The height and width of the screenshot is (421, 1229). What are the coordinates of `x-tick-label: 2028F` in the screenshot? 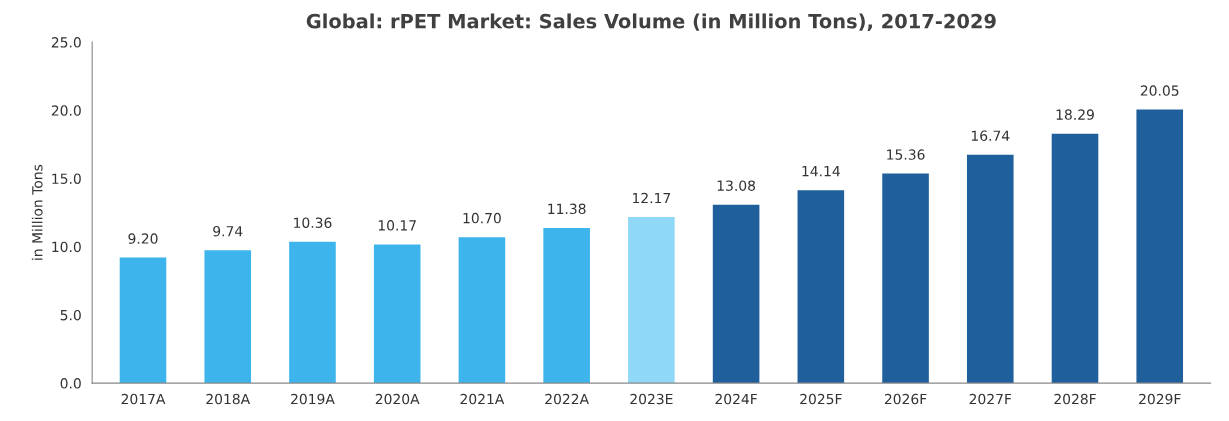 It's located at (1075, 399).